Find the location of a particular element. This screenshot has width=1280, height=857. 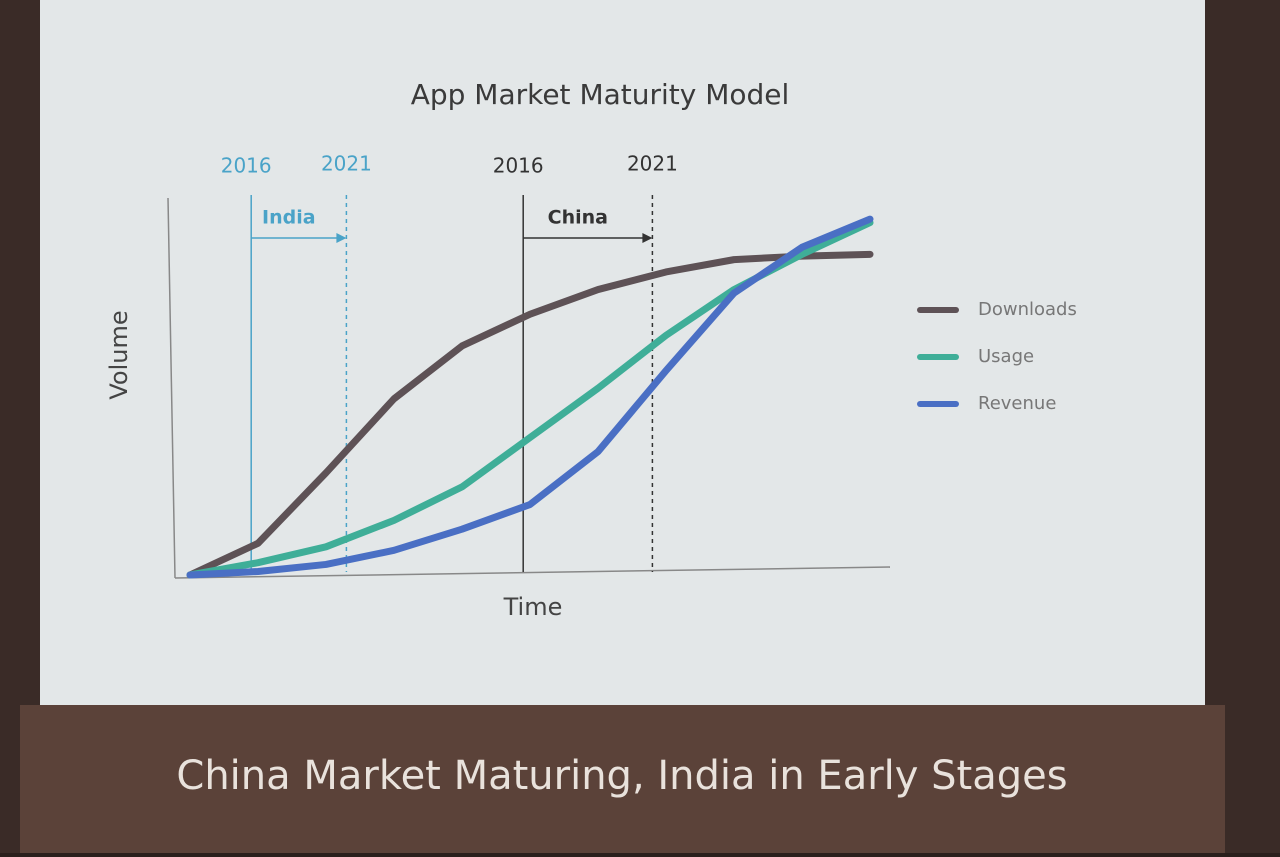

legend-label: Revenue is located at coordinates (1017, 403).